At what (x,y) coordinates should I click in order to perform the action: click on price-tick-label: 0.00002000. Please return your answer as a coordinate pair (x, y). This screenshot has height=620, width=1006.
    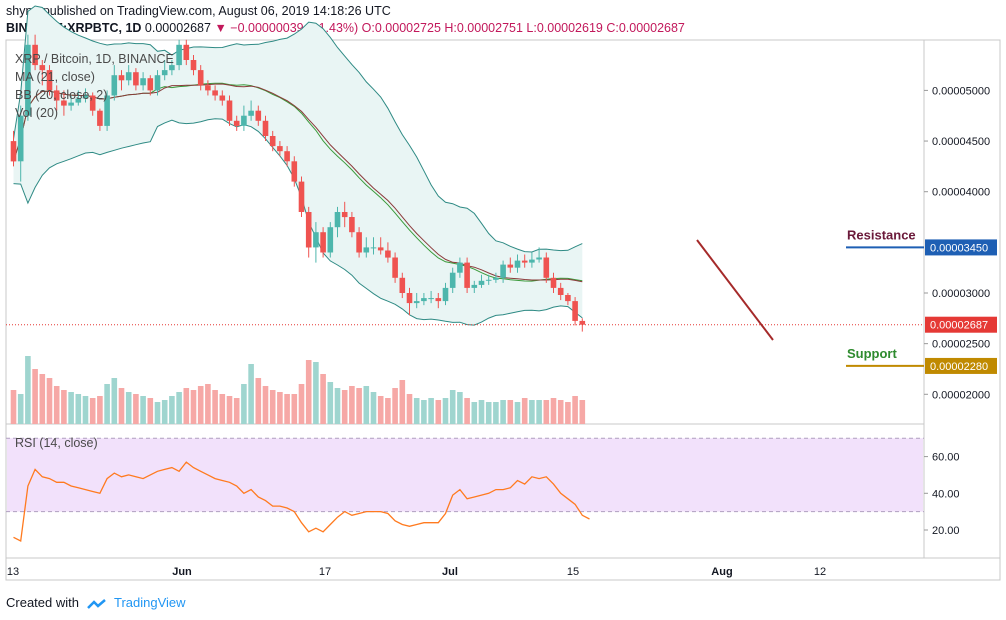
    Looking at the image, I should click on (961, 395).